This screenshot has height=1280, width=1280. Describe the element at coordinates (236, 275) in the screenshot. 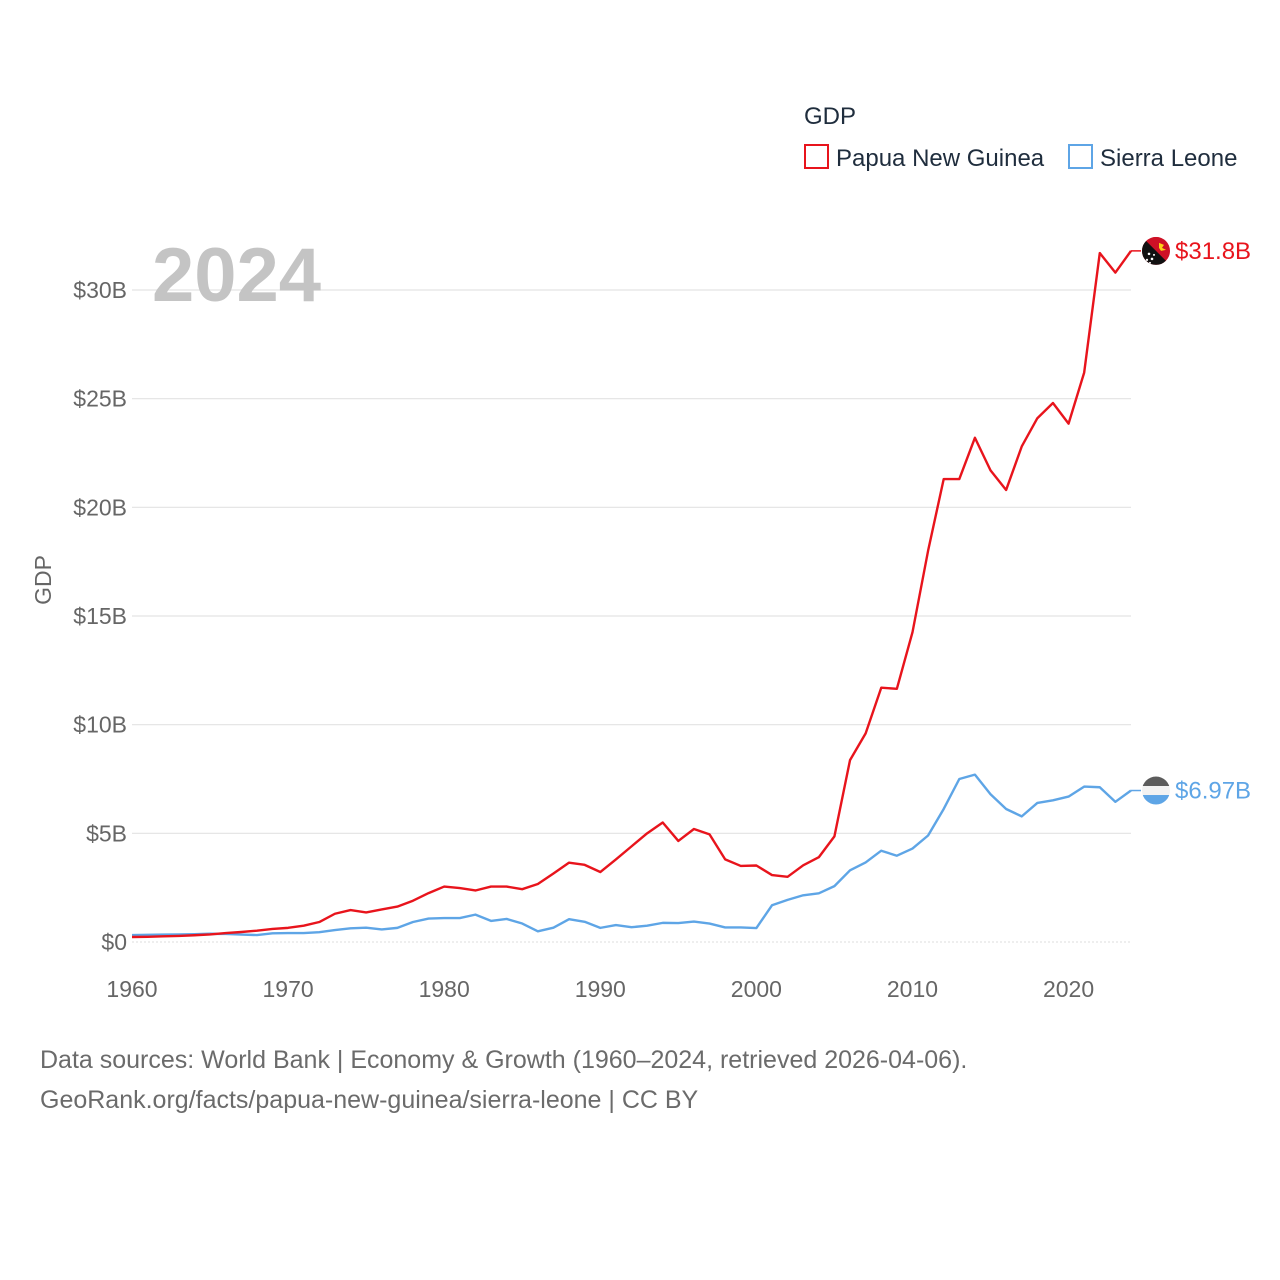

I see `current-year-label: 2024` at that location.